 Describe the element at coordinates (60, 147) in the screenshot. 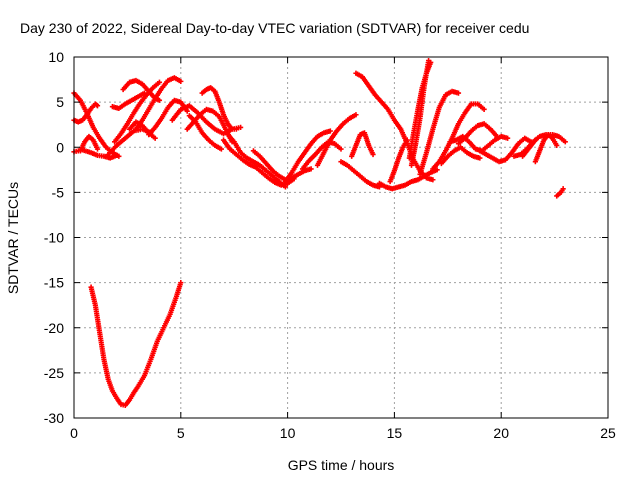

I see `y-tick-label: 0` at that location.